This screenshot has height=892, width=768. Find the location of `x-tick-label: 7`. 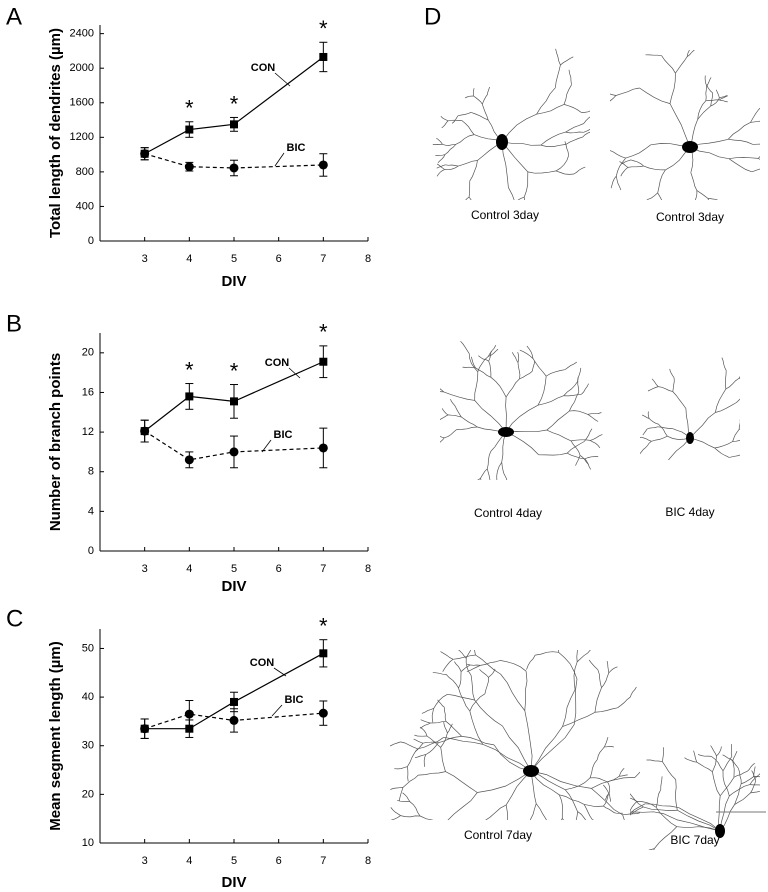

x-tick-label: 7 is located at coordinates (323, 569).